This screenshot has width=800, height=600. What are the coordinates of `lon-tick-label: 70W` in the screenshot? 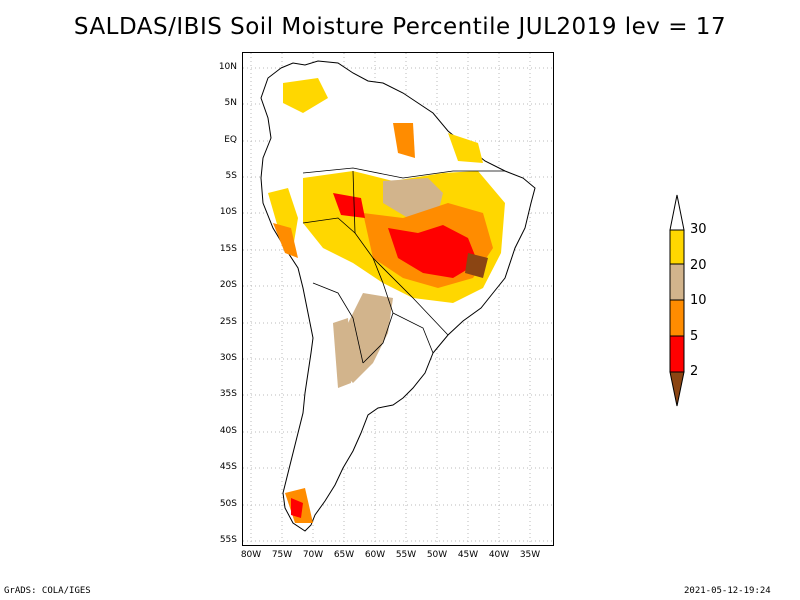 It's located at (313, 555).